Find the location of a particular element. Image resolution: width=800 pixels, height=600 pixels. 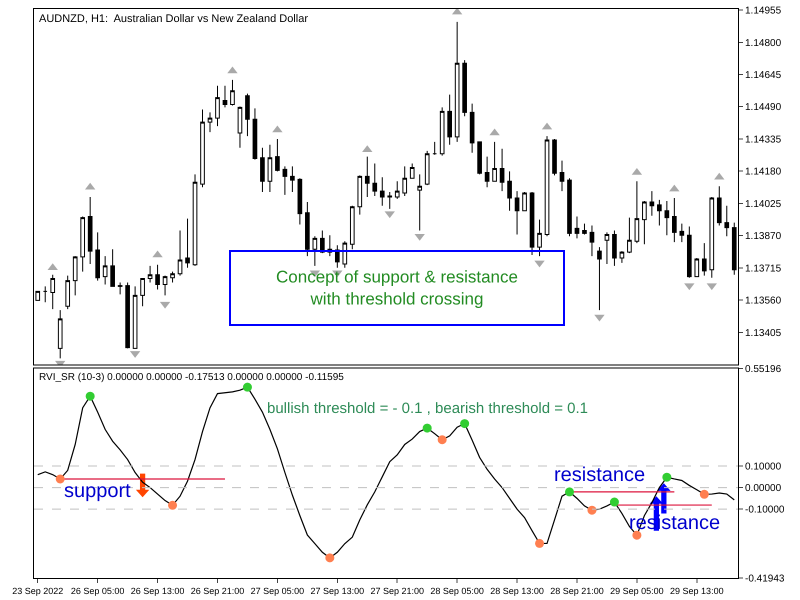

x-tick-label: 28 Sep 13:00 is located at coordinates (517, 591).